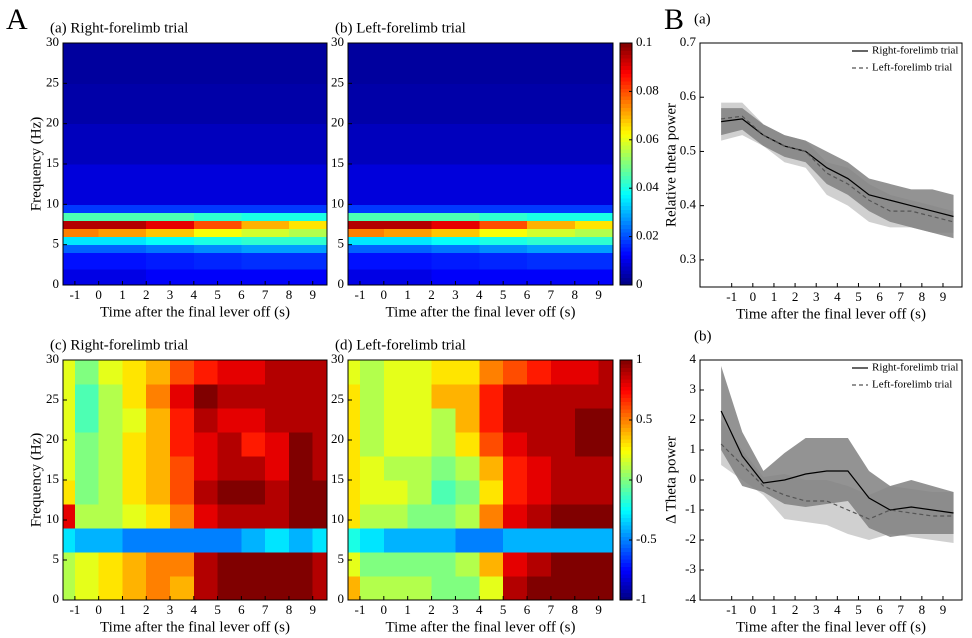 Image resolution: width=972 pixels, height=638 pixels. What do you see at coordinates (170, 294) in the screenshot?
I see `x-tick-label: 3` at bounding box center [170, 294].